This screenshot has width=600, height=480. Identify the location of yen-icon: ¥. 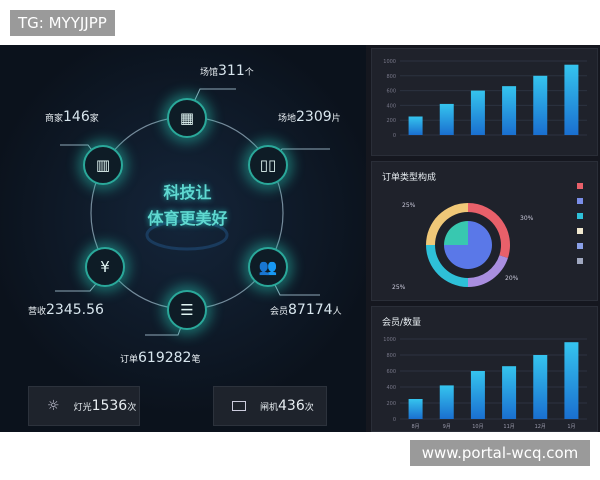
(105, 267).